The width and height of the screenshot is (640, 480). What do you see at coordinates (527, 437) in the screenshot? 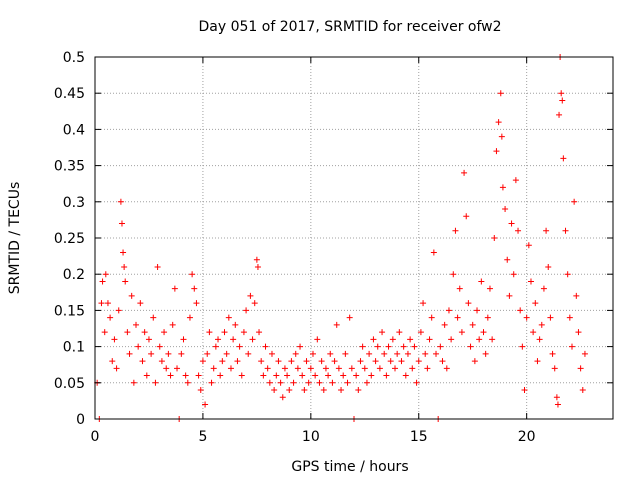
I see `x-tick-label: 20` at bounding box center [527, 437].